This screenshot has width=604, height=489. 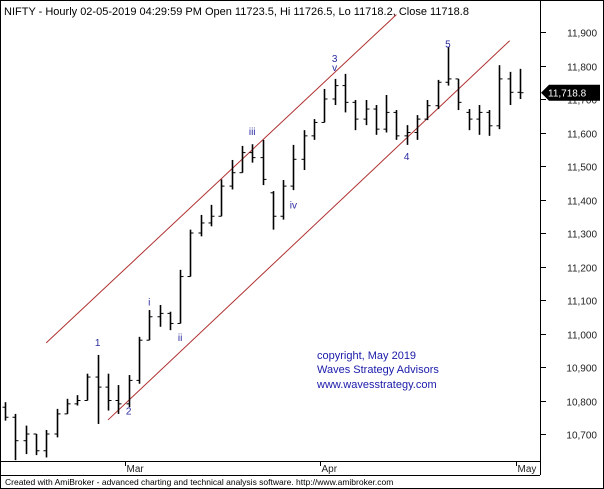 I want to click on y-tick-label: 11,500, so click(x=582, y=168).